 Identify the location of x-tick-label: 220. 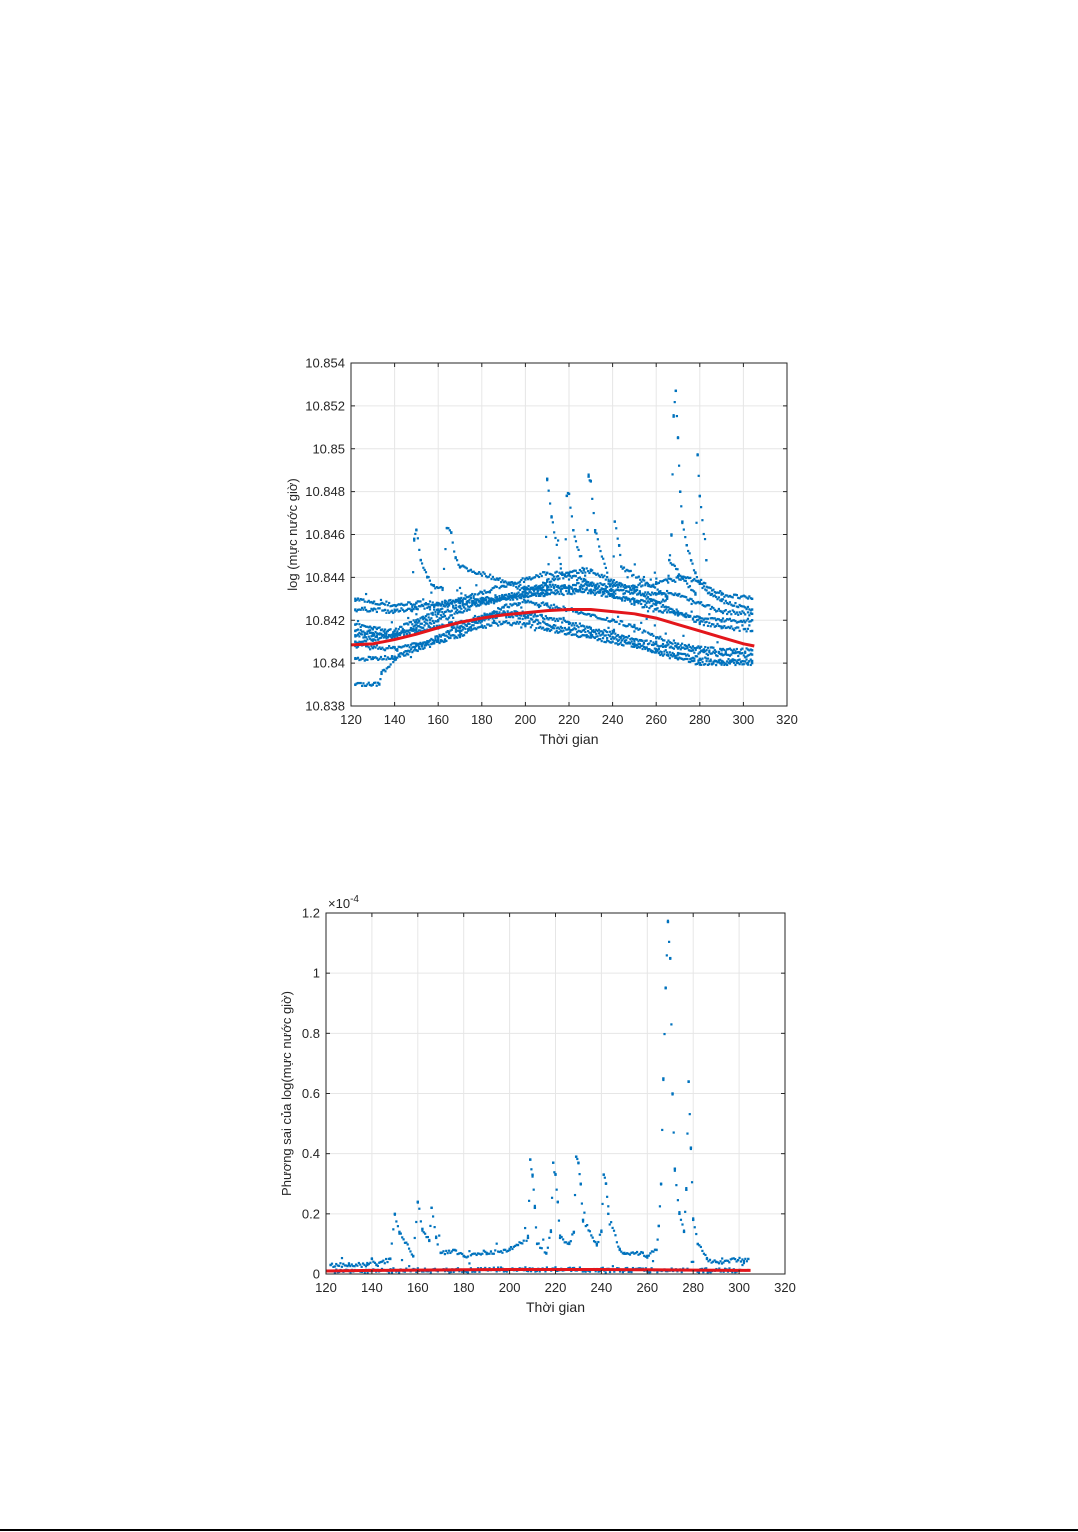
(569, 719).